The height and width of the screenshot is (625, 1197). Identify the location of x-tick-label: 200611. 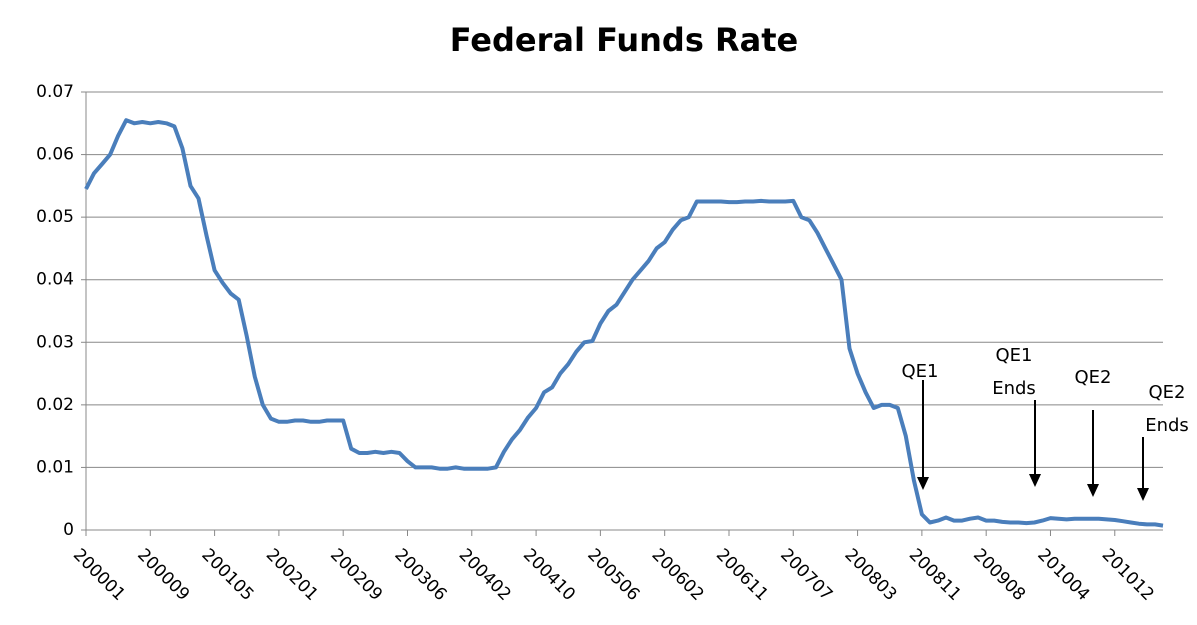
(742, 575).